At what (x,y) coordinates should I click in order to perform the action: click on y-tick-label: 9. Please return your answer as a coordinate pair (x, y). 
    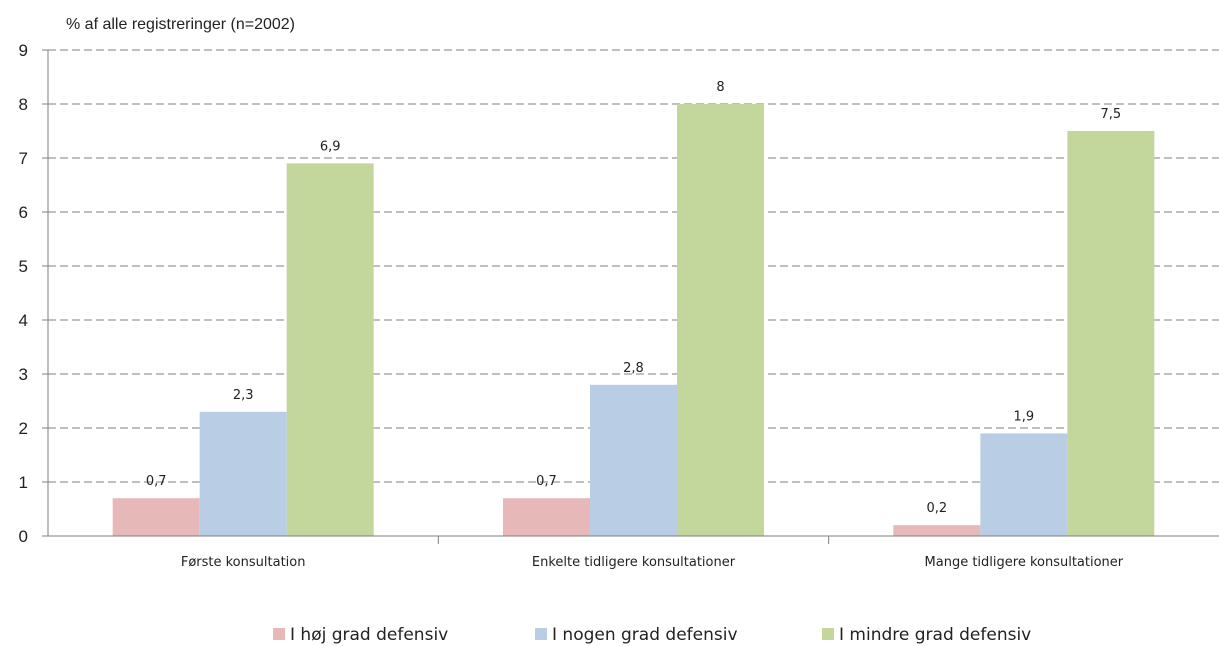
    Looking at the image, I should click on (23, 50).